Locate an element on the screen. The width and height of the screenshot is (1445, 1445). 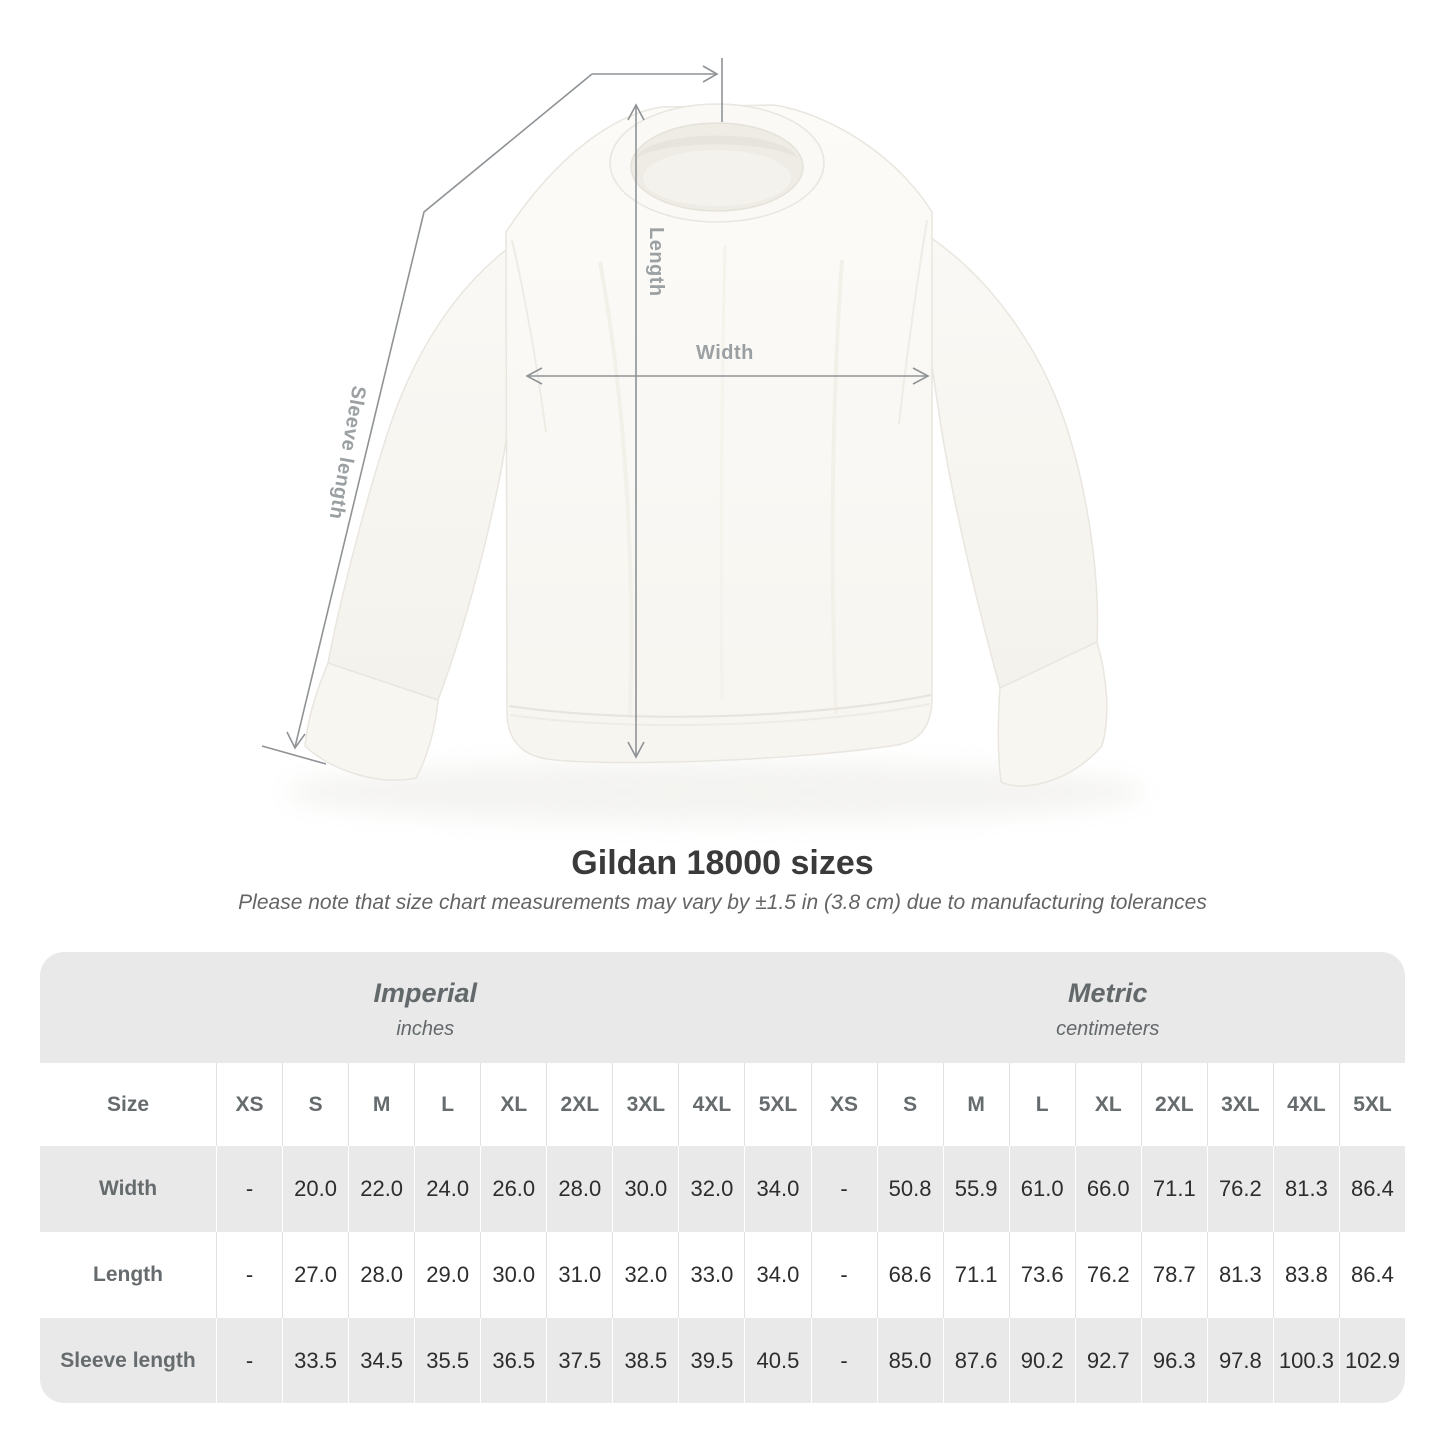
sleeve-imperial-s: 33.5 is located at coordinates (315, 1360).